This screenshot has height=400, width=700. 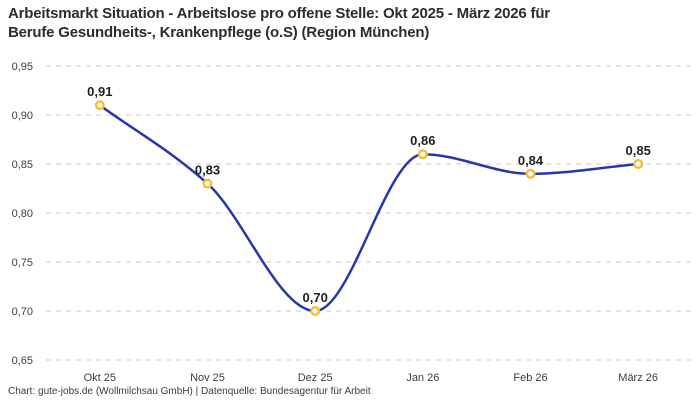 What do you see at coordinates (22, 67) in the screenshot?
I see `y-tick-label: 0,95` at bounding box center [22, 67].